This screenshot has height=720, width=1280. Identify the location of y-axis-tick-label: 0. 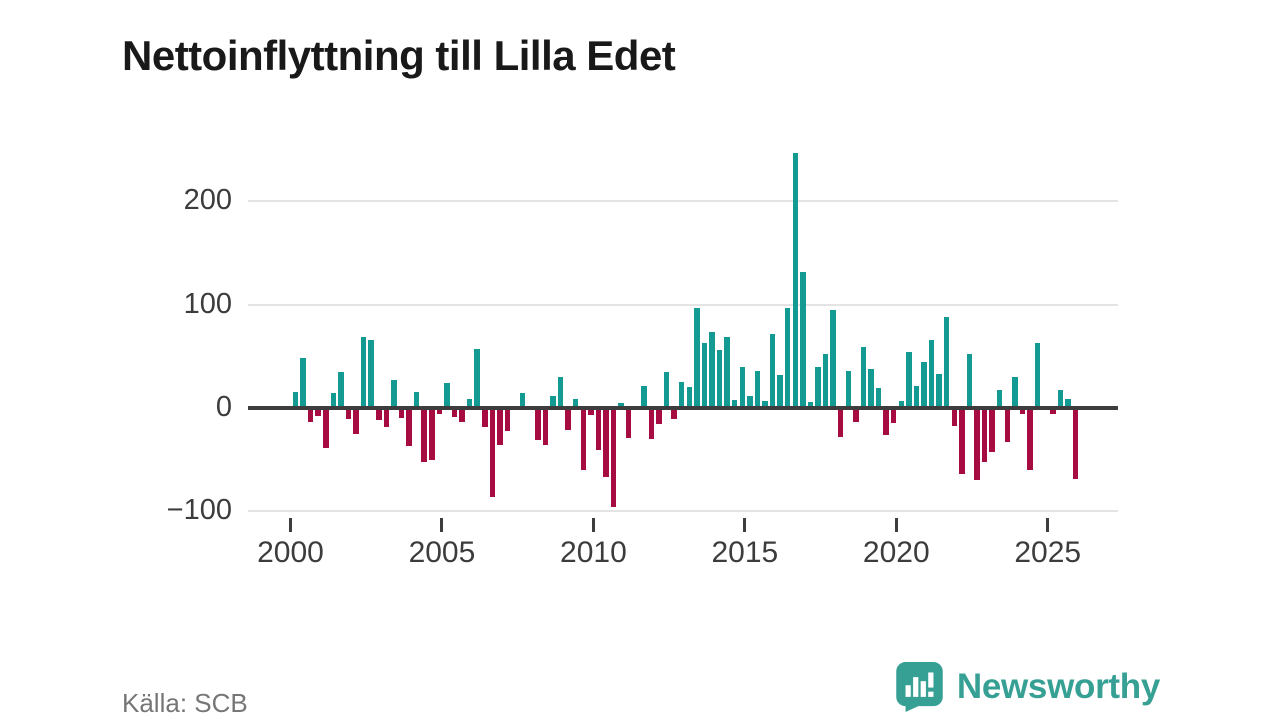
(223, 407).